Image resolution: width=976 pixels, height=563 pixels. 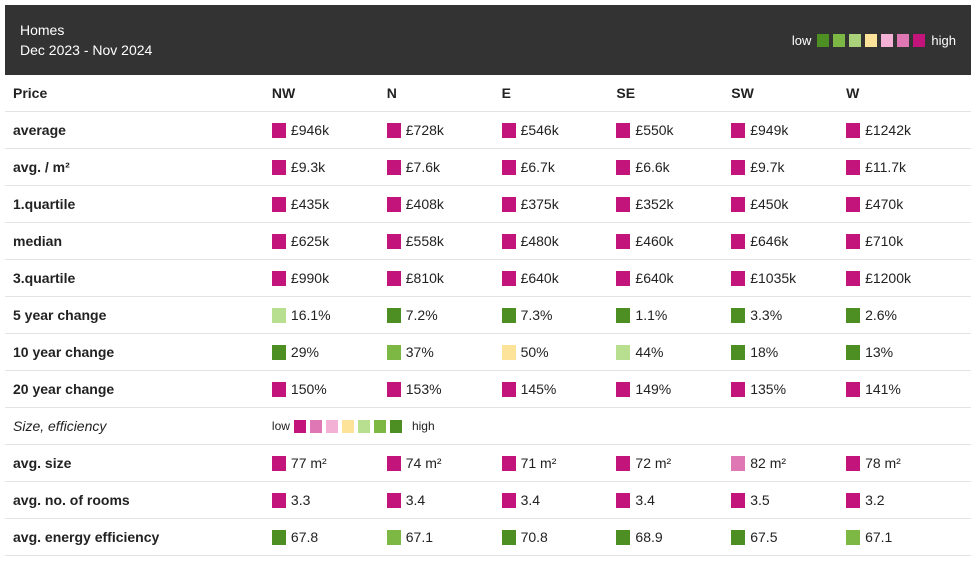 I want to click on table-cell: 7.2%, so click(x=444, y=315).